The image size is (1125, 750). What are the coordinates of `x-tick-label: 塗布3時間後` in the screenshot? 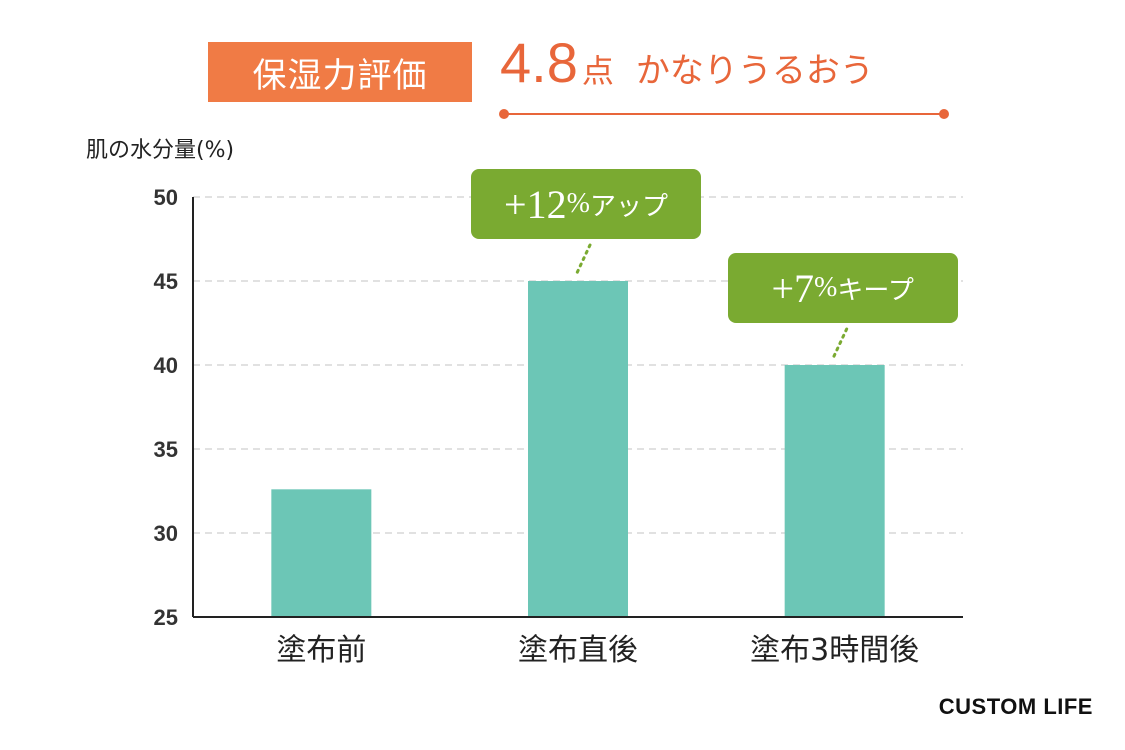 It's located at (834, 650).